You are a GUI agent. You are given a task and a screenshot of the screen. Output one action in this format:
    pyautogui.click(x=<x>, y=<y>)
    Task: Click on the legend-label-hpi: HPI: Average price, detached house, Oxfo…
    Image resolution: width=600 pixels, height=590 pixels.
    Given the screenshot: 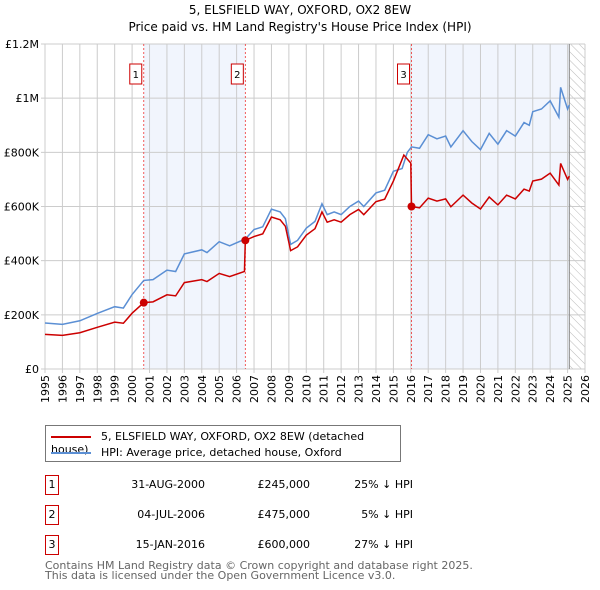 What is the action you would take?
    pyautogui.click(x=221, y=452)
    